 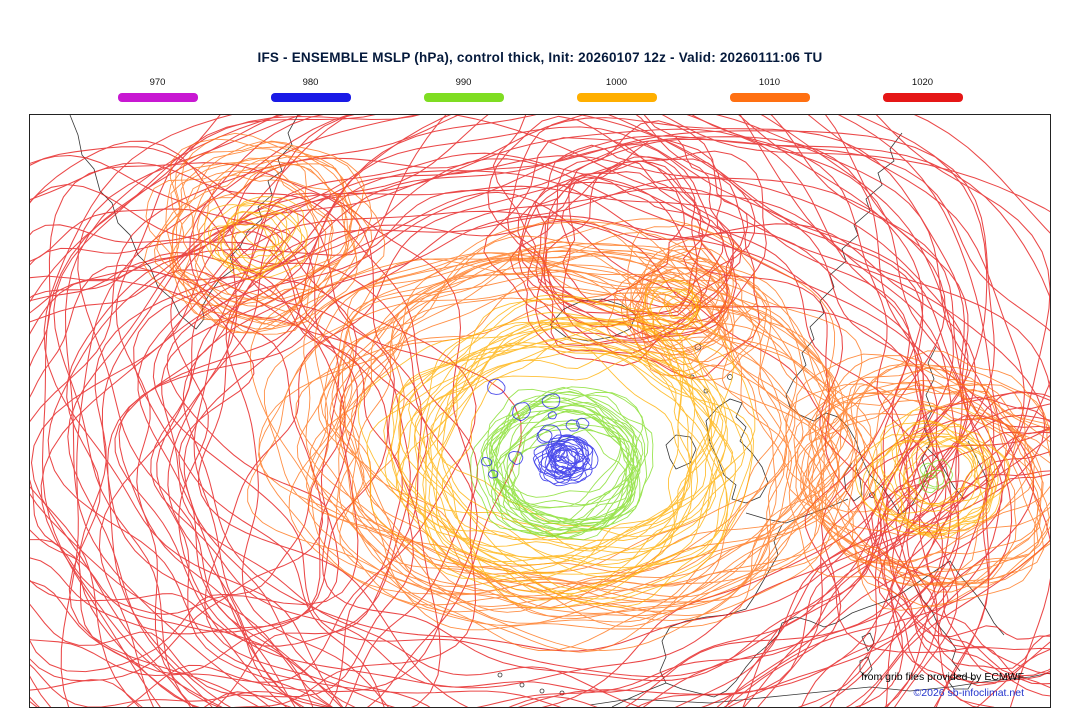 I want to click on legend-label: 1010, so click(x=769, y=82).